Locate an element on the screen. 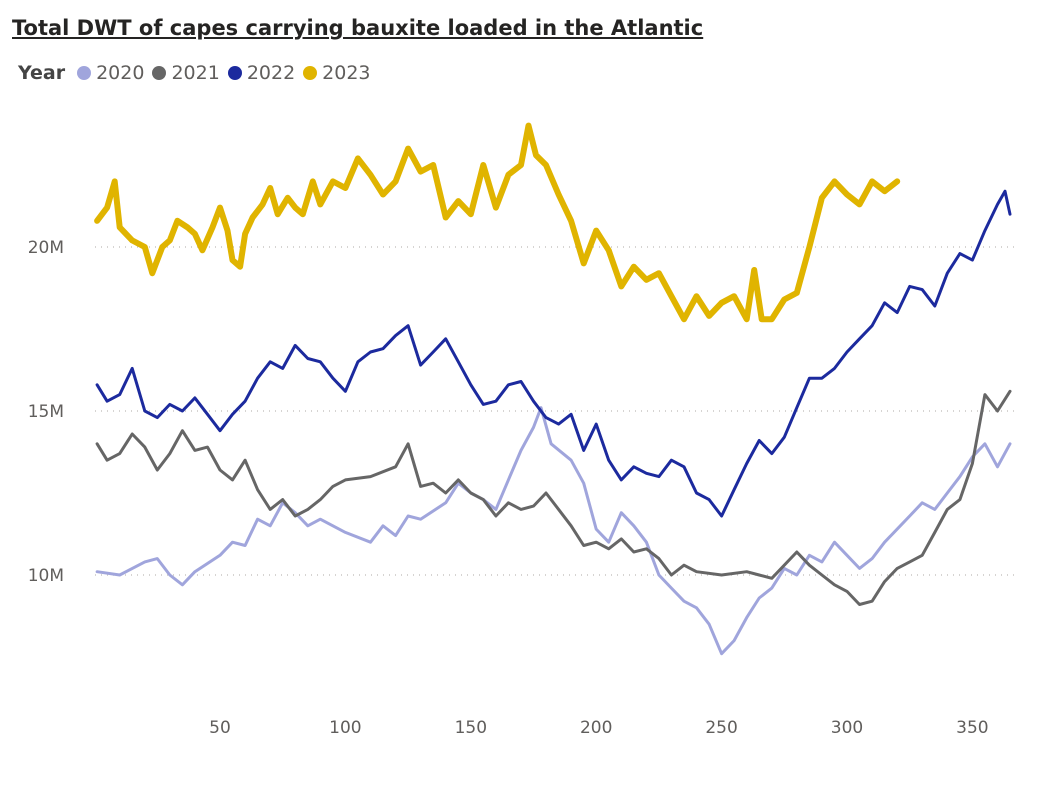 This screenshot has width=1062, height=806. x-tick-label: 150 is located at coordinates (471, 728).